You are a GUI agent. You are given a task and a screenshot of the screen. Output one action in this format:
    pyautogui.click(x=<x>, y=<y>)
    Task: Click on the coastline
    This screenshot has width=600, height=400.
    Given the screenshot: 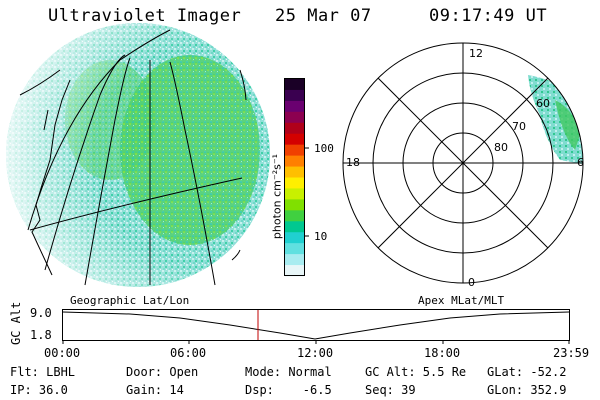 What is the action you would take?
    pyautogui.click(x=51, y=177)
    